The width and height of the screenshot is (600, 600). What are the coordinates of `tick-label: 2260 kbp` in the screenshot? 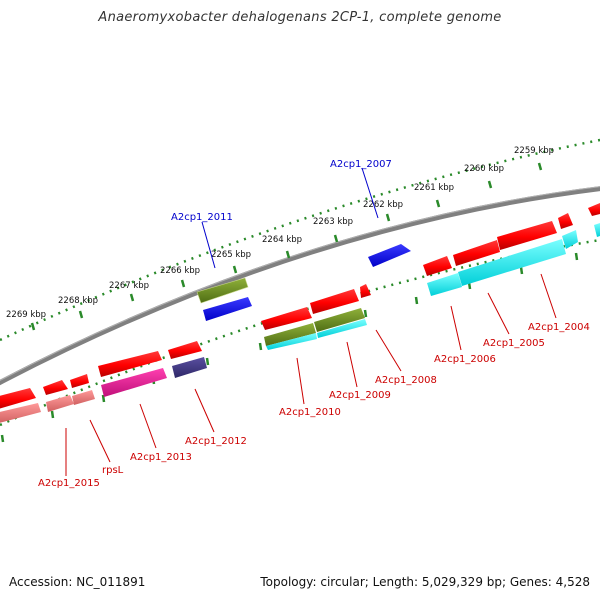 It's located at (484, 169).